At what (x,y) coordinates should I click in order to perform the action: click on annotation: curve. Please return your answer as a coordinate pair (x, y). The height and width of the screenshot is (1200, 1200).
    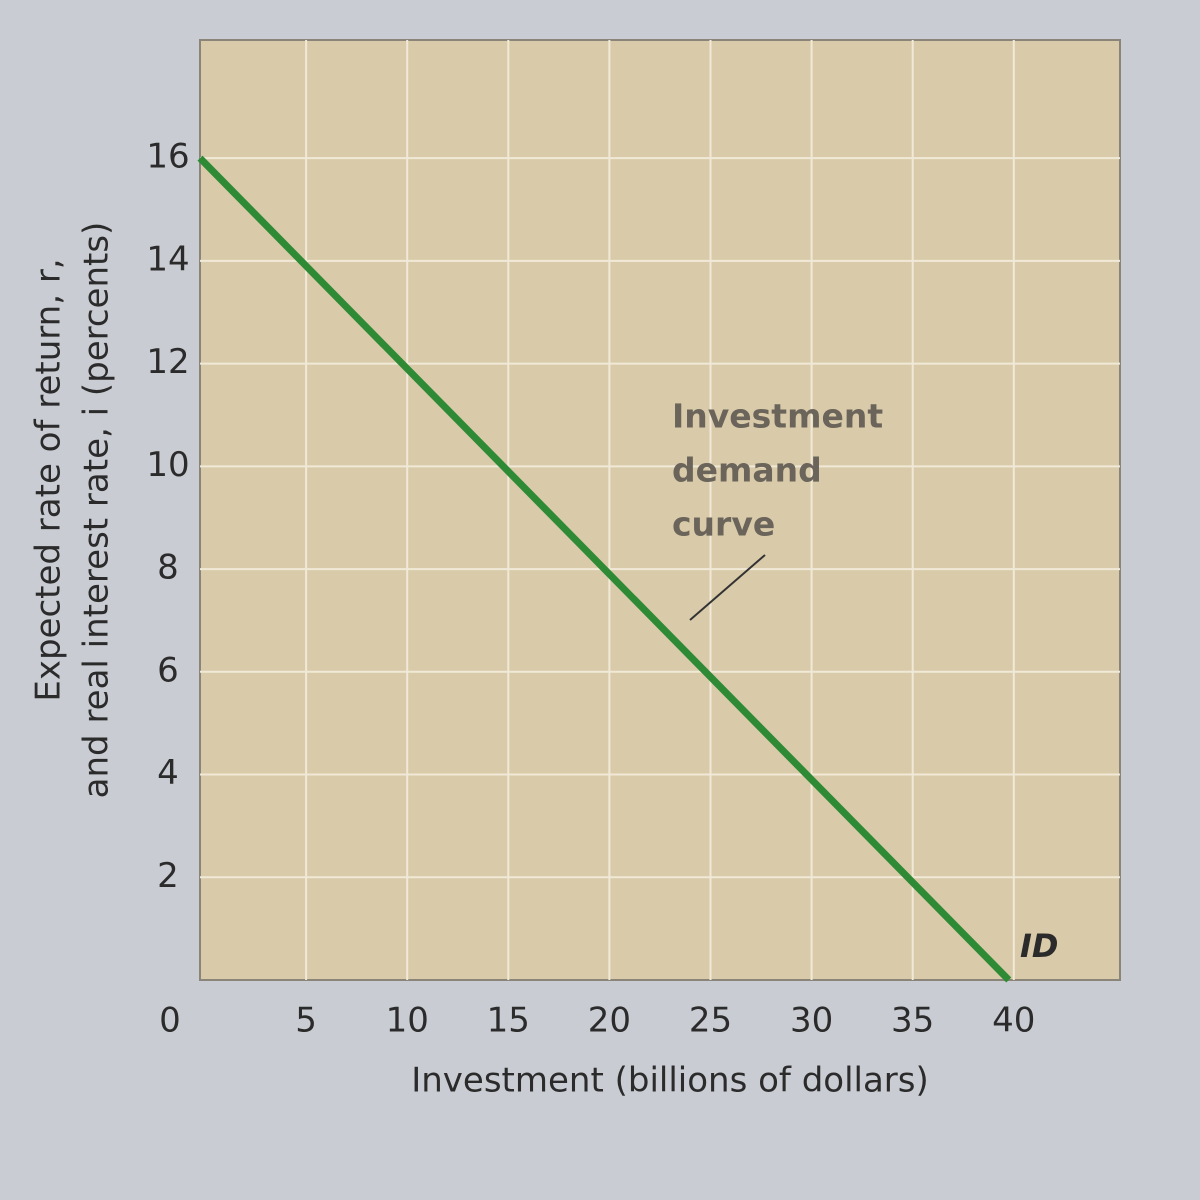
    Looking at the image, I should click on (723, 524).